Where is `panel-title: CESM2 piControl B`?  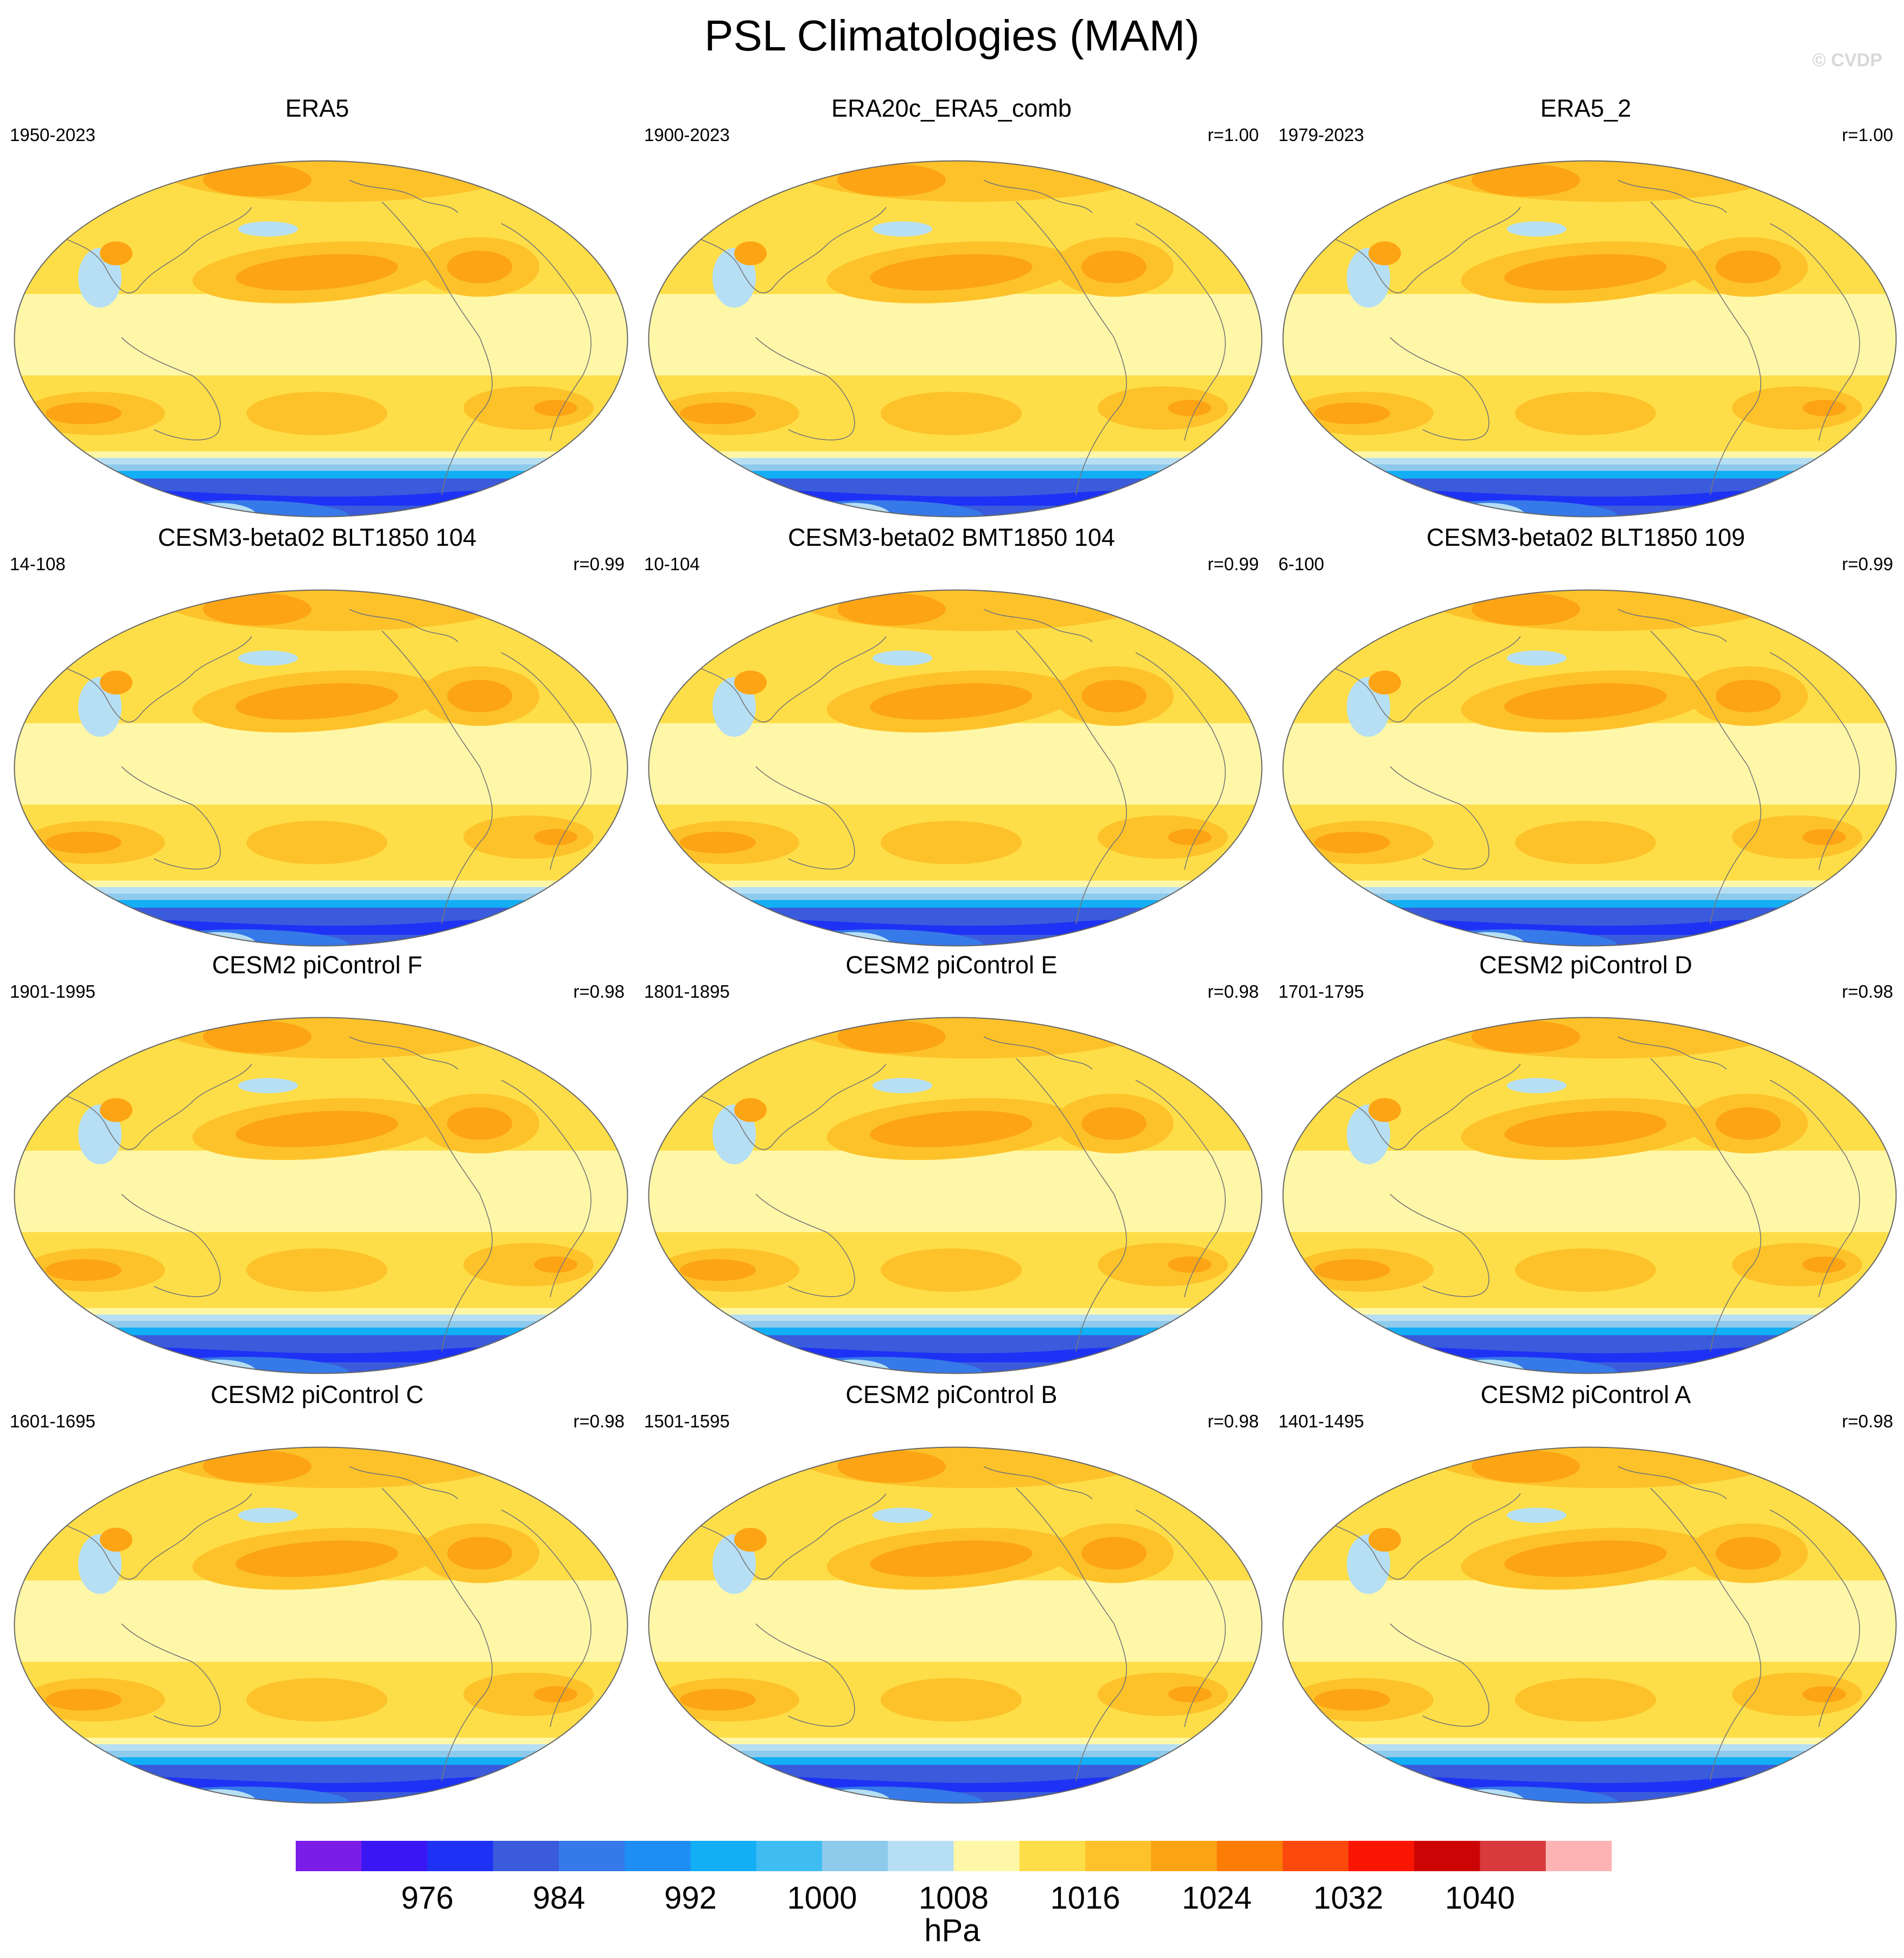 panel-title: CESM2 piControl B is located at coordinates (951, 1394).